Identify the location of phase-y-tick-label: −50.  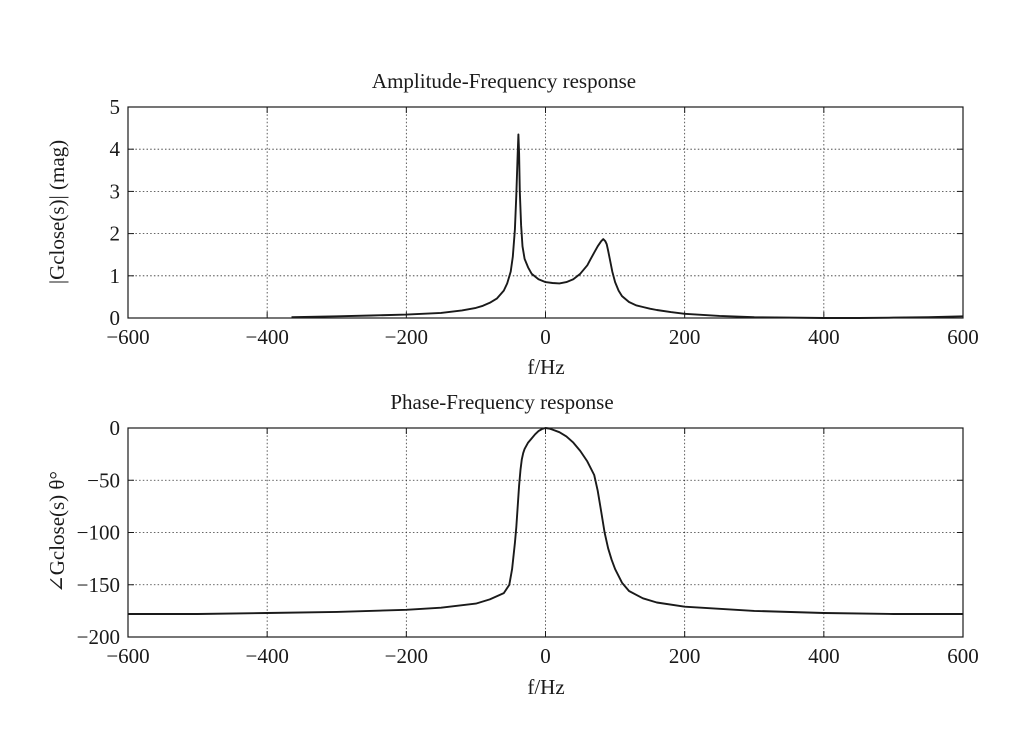
(103, 480).